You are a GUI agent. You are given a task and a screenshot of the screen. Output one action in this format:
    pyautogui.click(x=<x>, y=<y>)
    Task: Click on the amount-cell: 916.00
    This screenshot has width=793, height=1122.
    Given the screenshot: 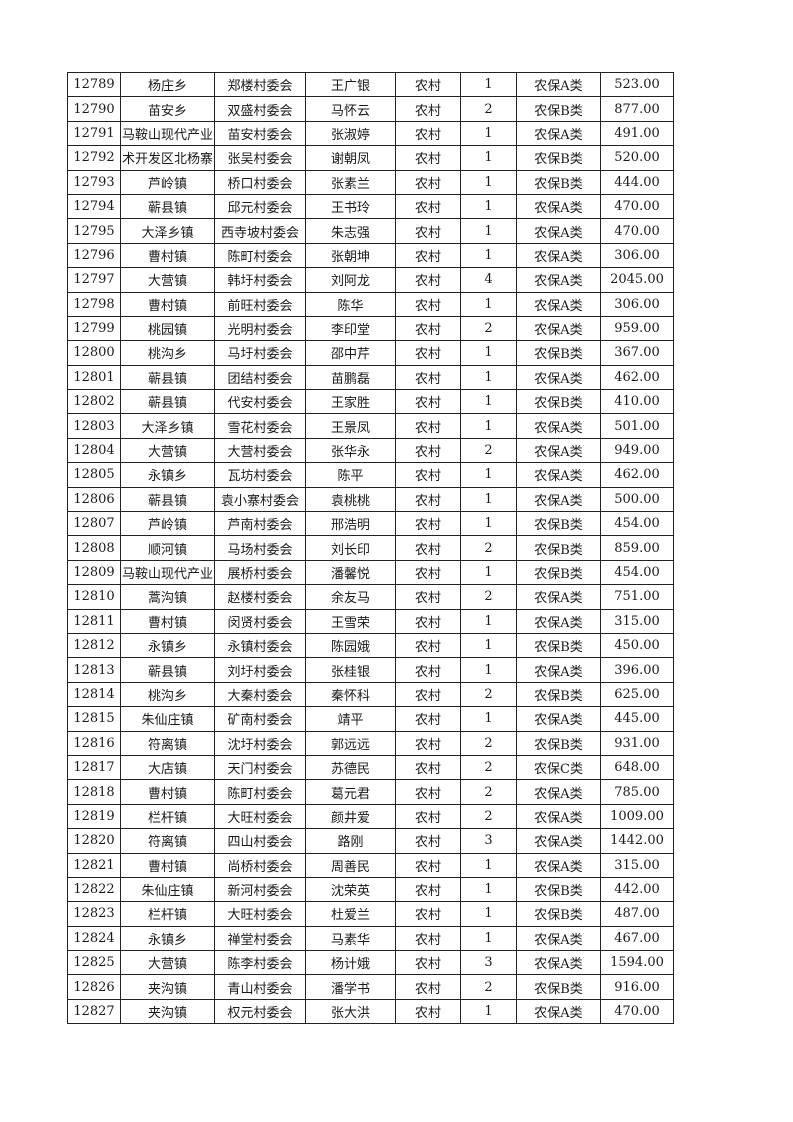 What is the action you would take?
    pyautogui.click(x=637, y=987)
    